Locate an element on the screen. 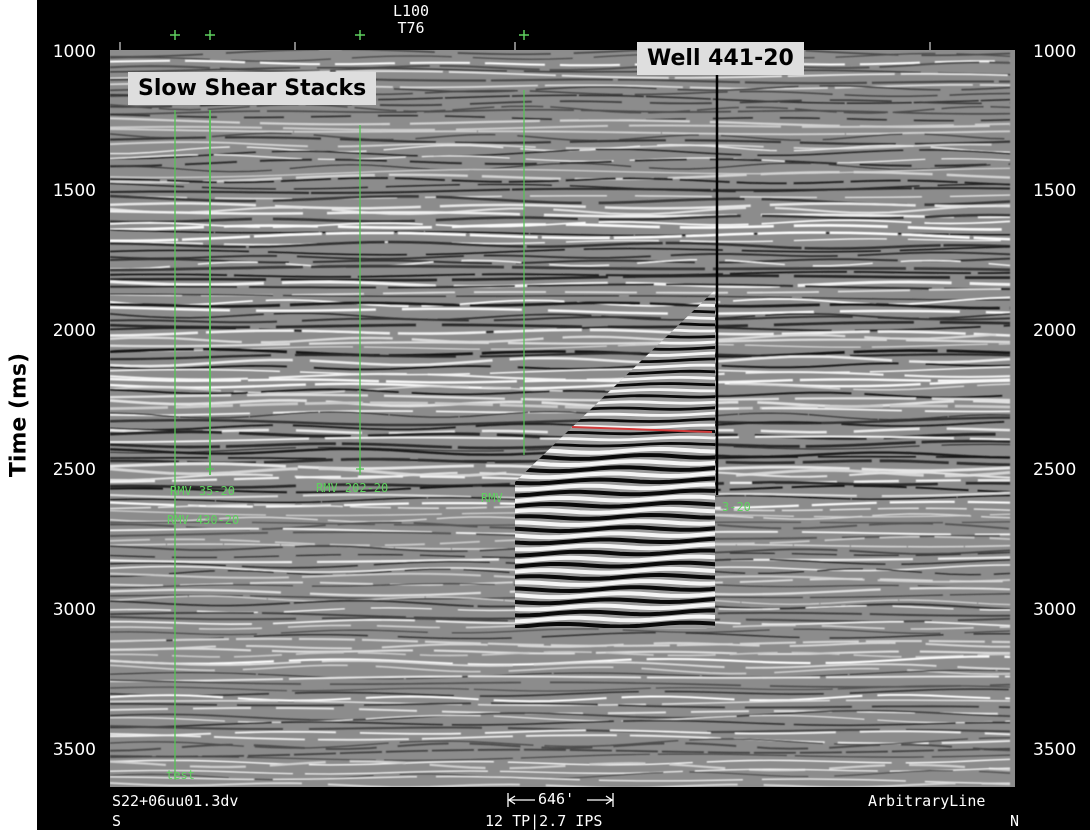  well-label-430-20: RMV 430-20 is located at coordinates (203, 520).